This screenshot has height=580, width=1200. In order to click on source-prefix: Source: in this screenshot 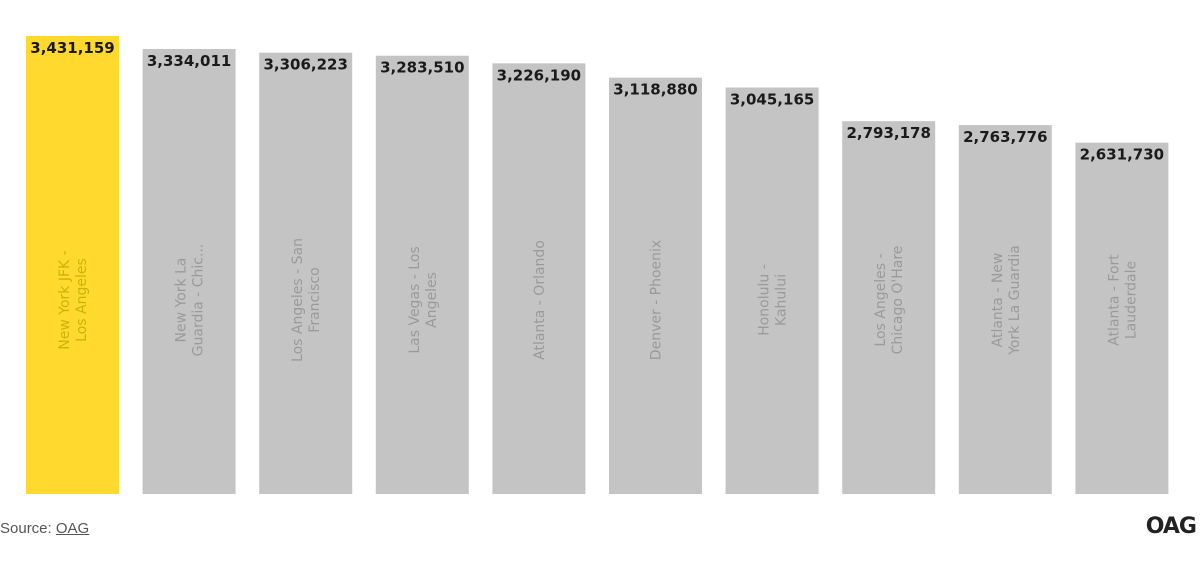, I will do `click(28, 528)`.